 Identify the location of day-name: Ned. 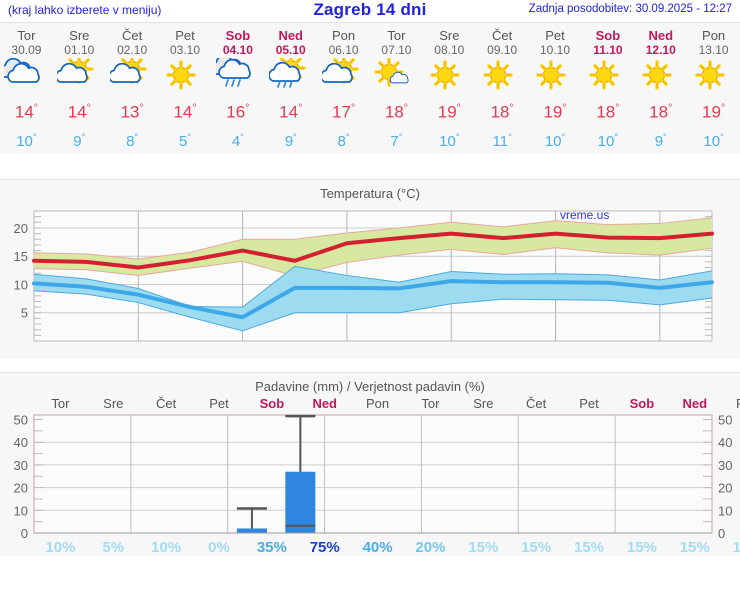
(661, 35).